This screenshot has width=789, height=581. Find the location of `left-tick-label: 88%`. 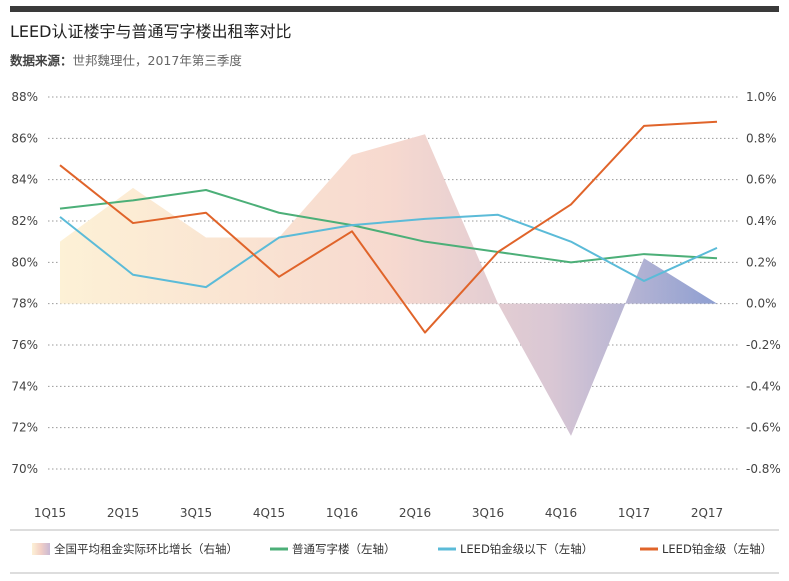

left-tick-label: 88% is located at coordinates (24, 97).